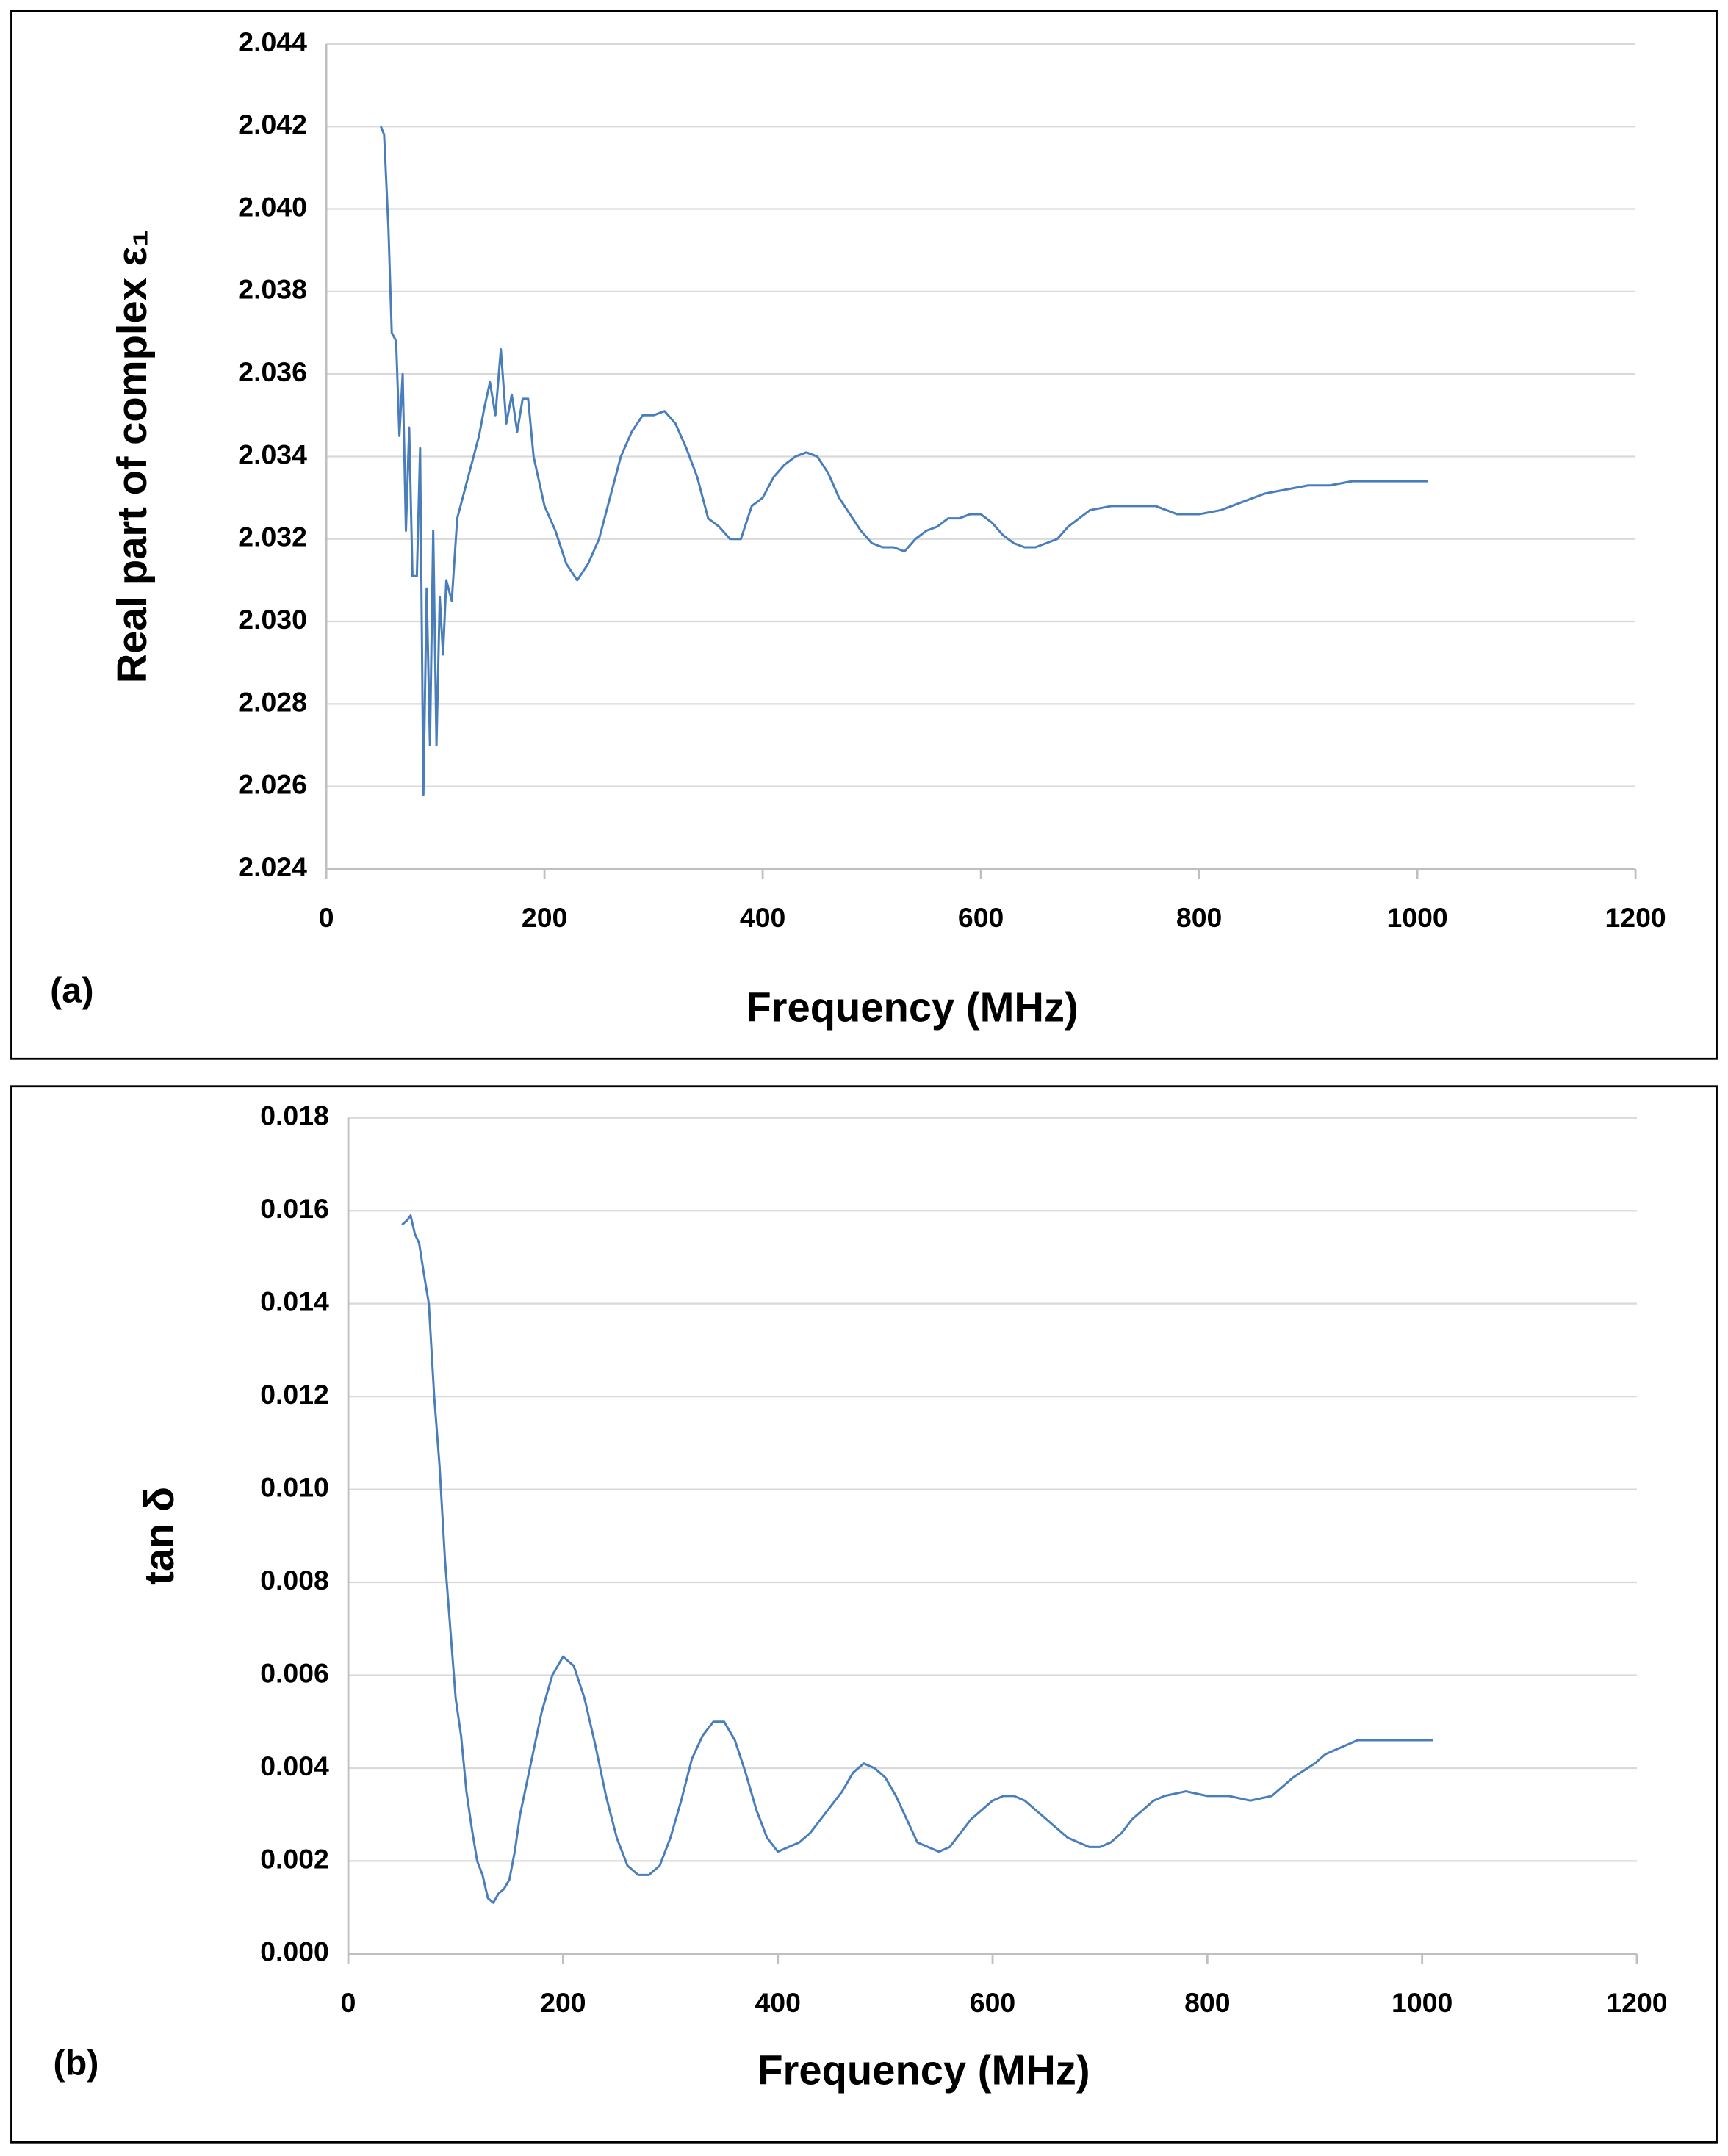 Image resolution: width=1728 pixels, height=2156 pixels. I want to click on y-tick-label: 0.008, so click(294, 1580).